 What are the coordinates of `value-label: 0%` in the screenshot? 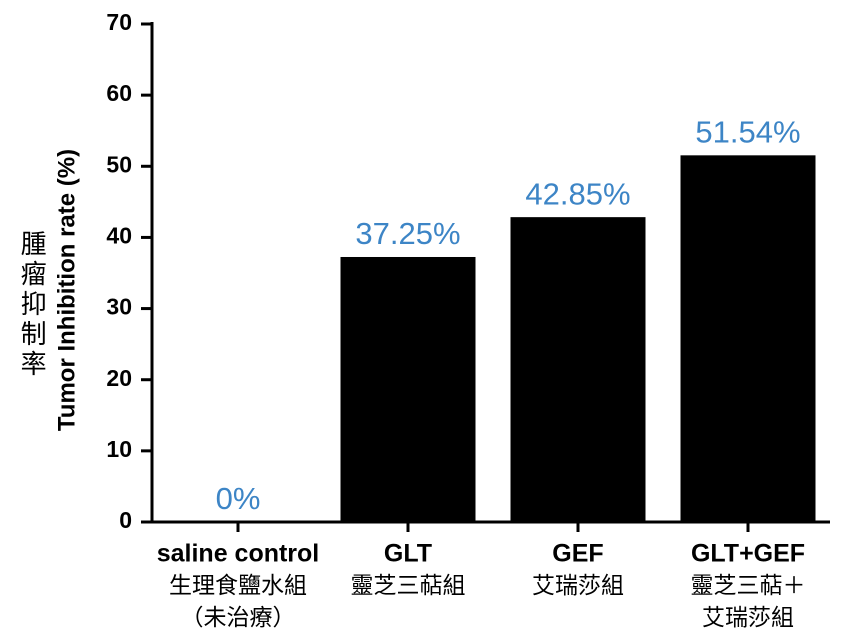 It's located at (238, 498).